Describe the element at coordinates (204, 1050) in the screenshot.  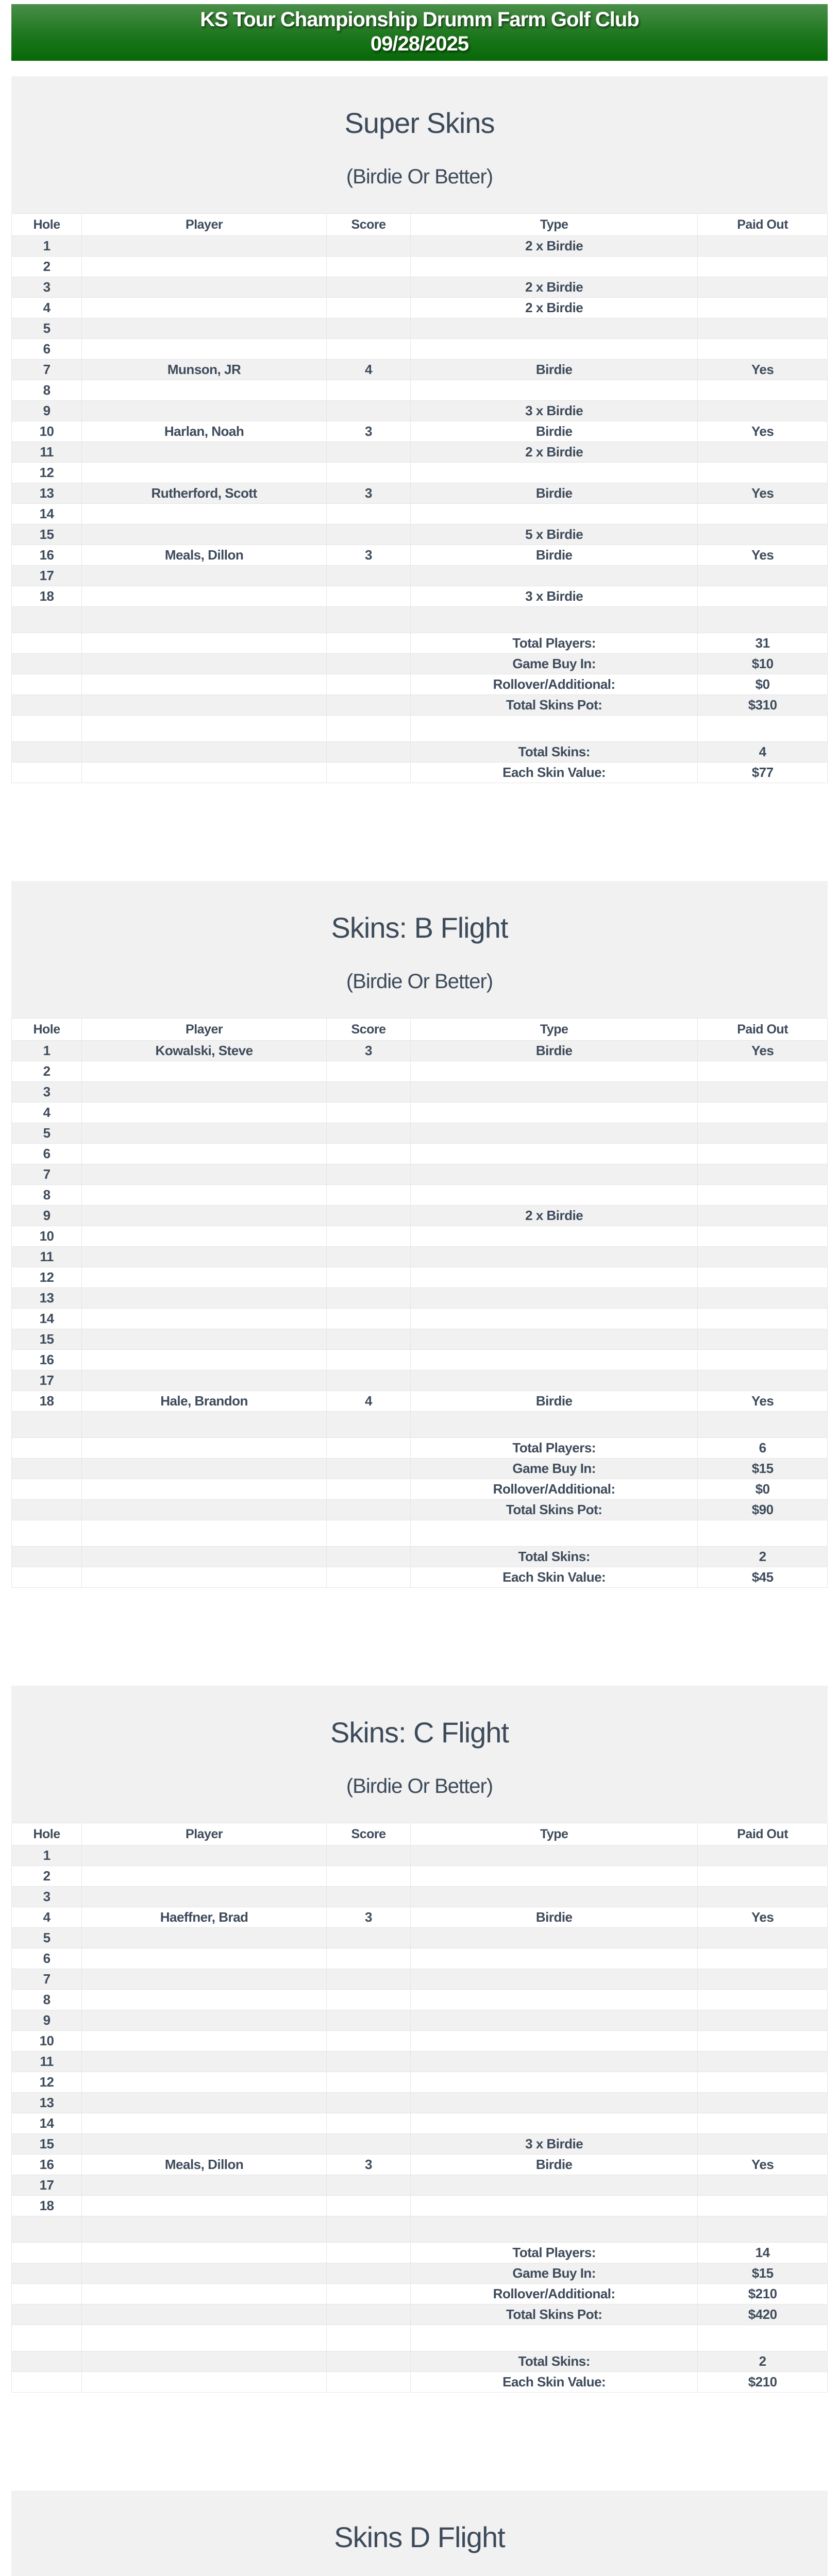
I see `cell-text: Kowalski, Steve` at that location.